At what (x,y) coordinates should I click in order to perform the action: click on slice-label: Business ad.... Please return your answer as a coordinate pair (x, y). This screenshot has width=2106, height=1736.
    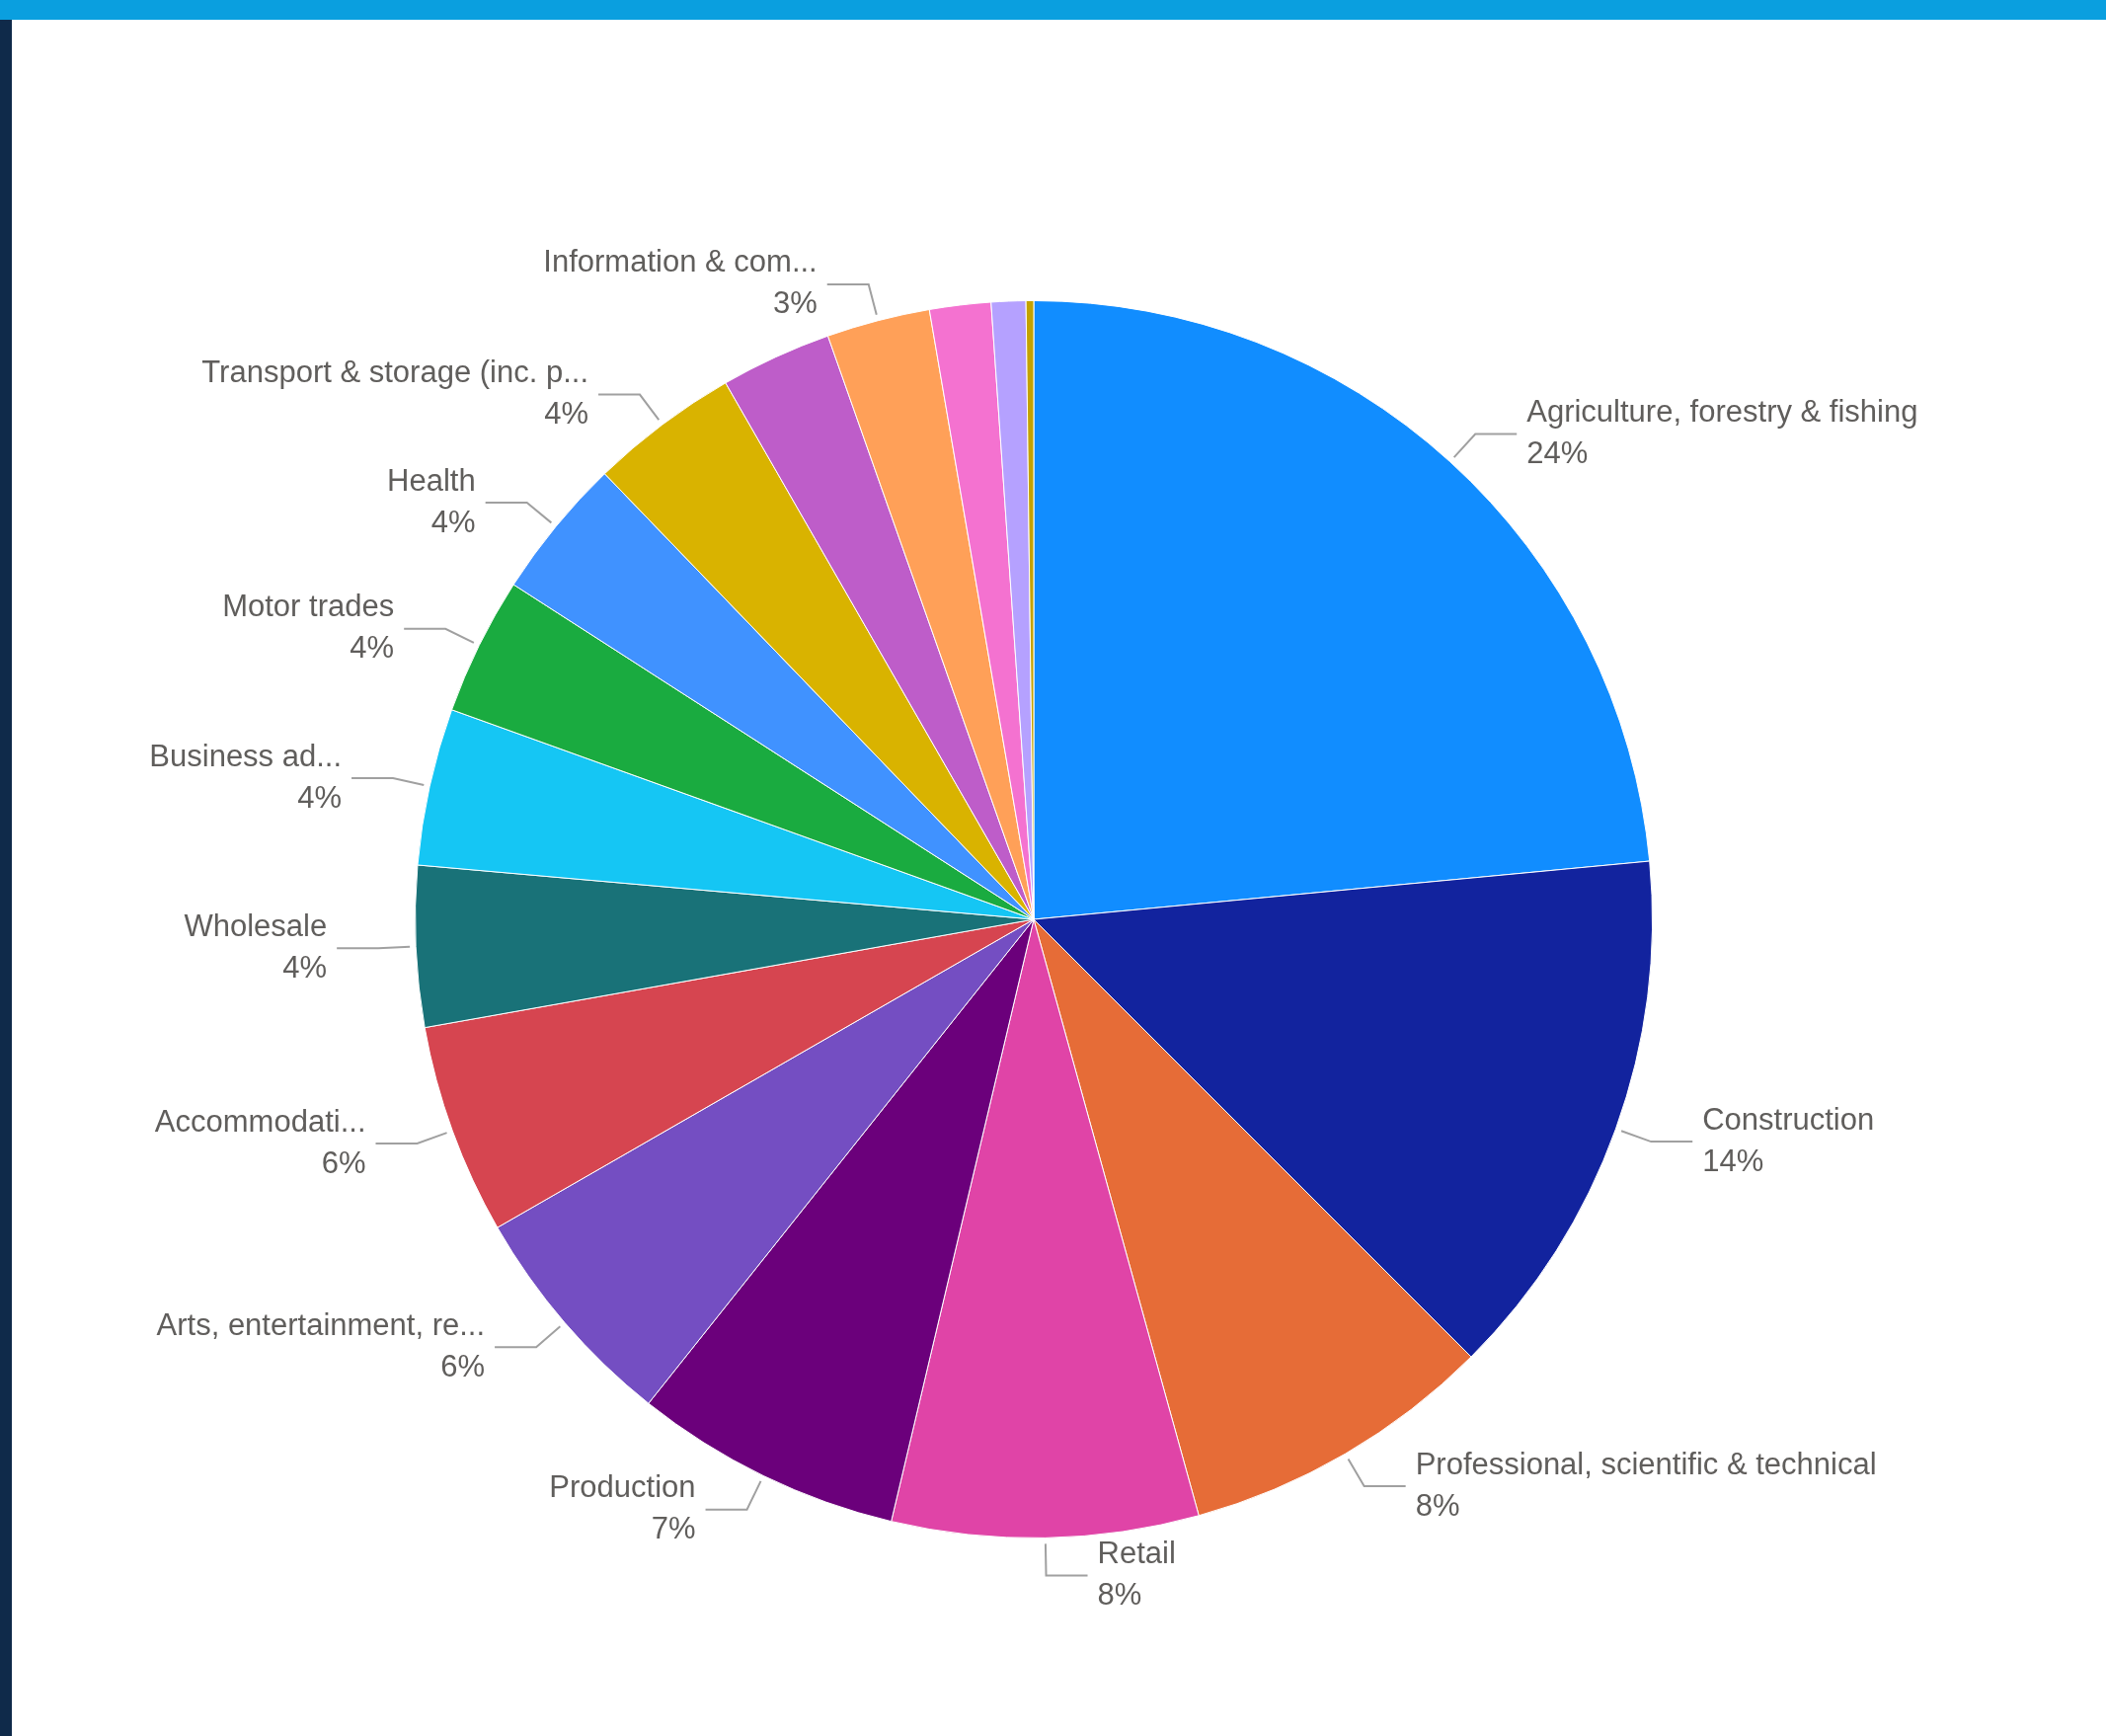
    Looking at the image, I should click on (246, 755).